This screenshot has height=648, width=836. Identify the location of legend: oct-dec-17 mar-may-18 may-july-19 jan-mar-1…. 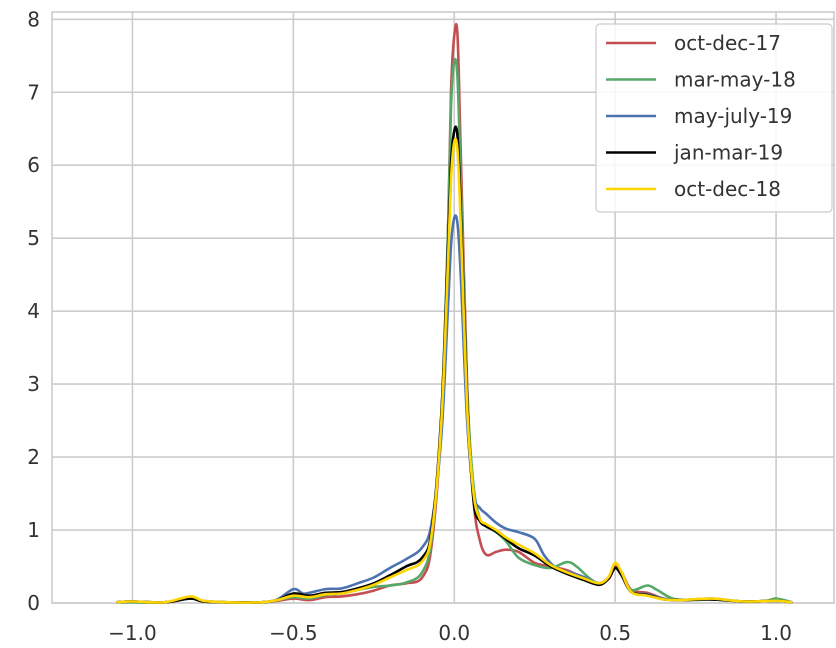
(714, 118).